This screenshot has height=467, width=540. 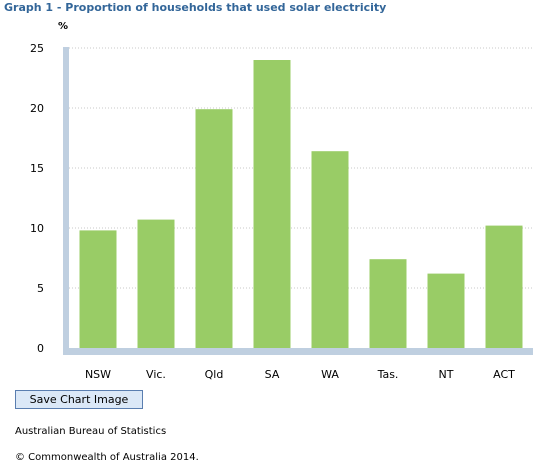 I want to click on bar-act, so click(x=504, y=286).